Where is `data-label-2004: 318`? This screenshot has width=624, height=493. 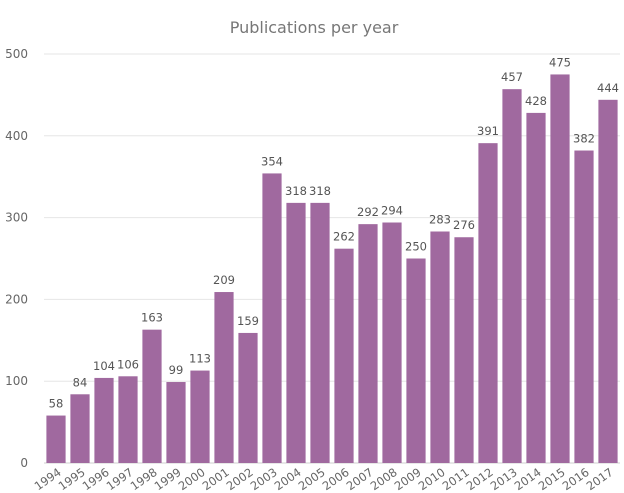
data-label-2004: 318 is located at coordinates (296, 191).